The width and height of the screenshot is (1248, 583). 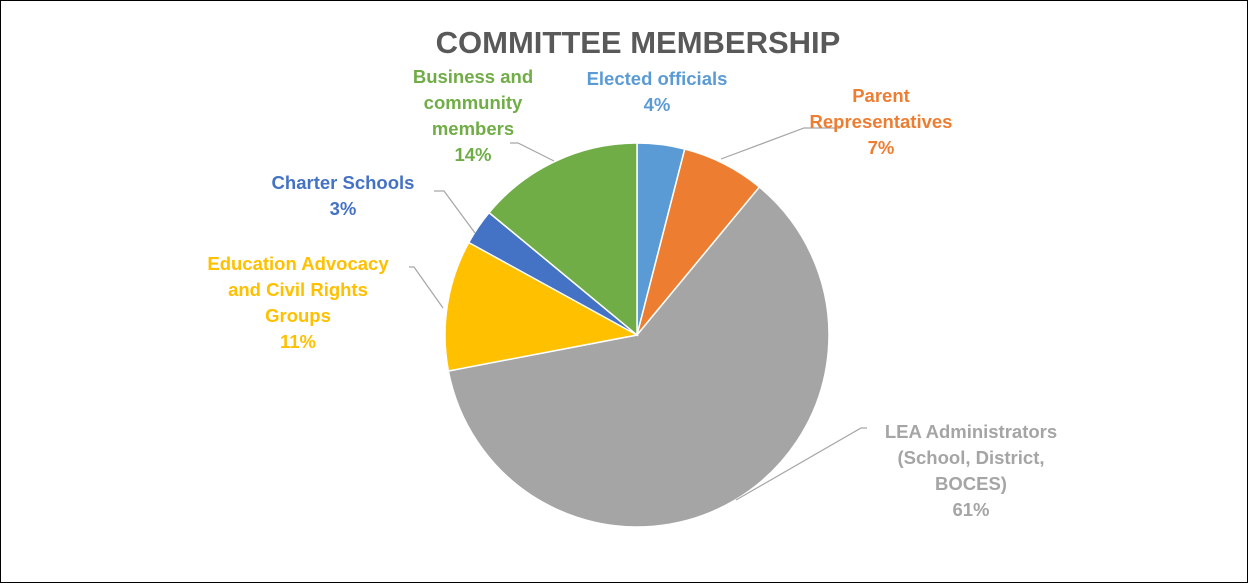 I want to click on chart-title: COMMITTEE MEMBERSHIP, so click(x=638, y=42).